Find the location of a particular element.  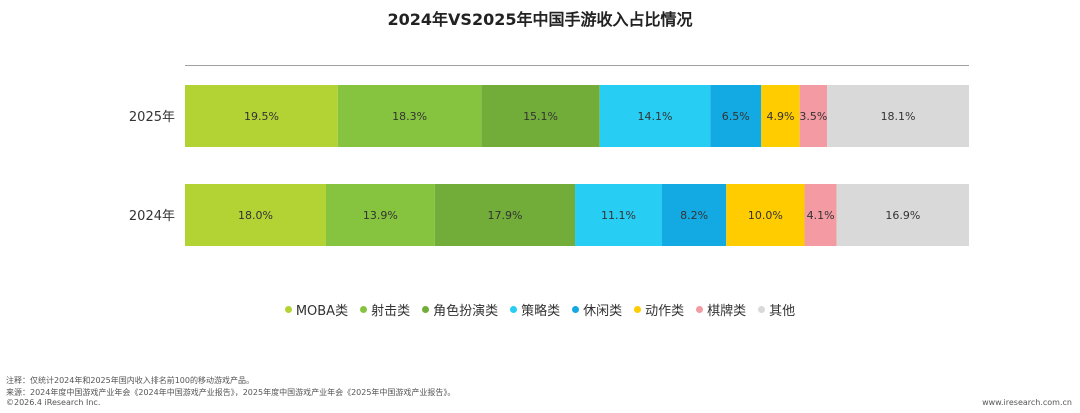

data-label: 10.0% is located at coordinates (765, 215).